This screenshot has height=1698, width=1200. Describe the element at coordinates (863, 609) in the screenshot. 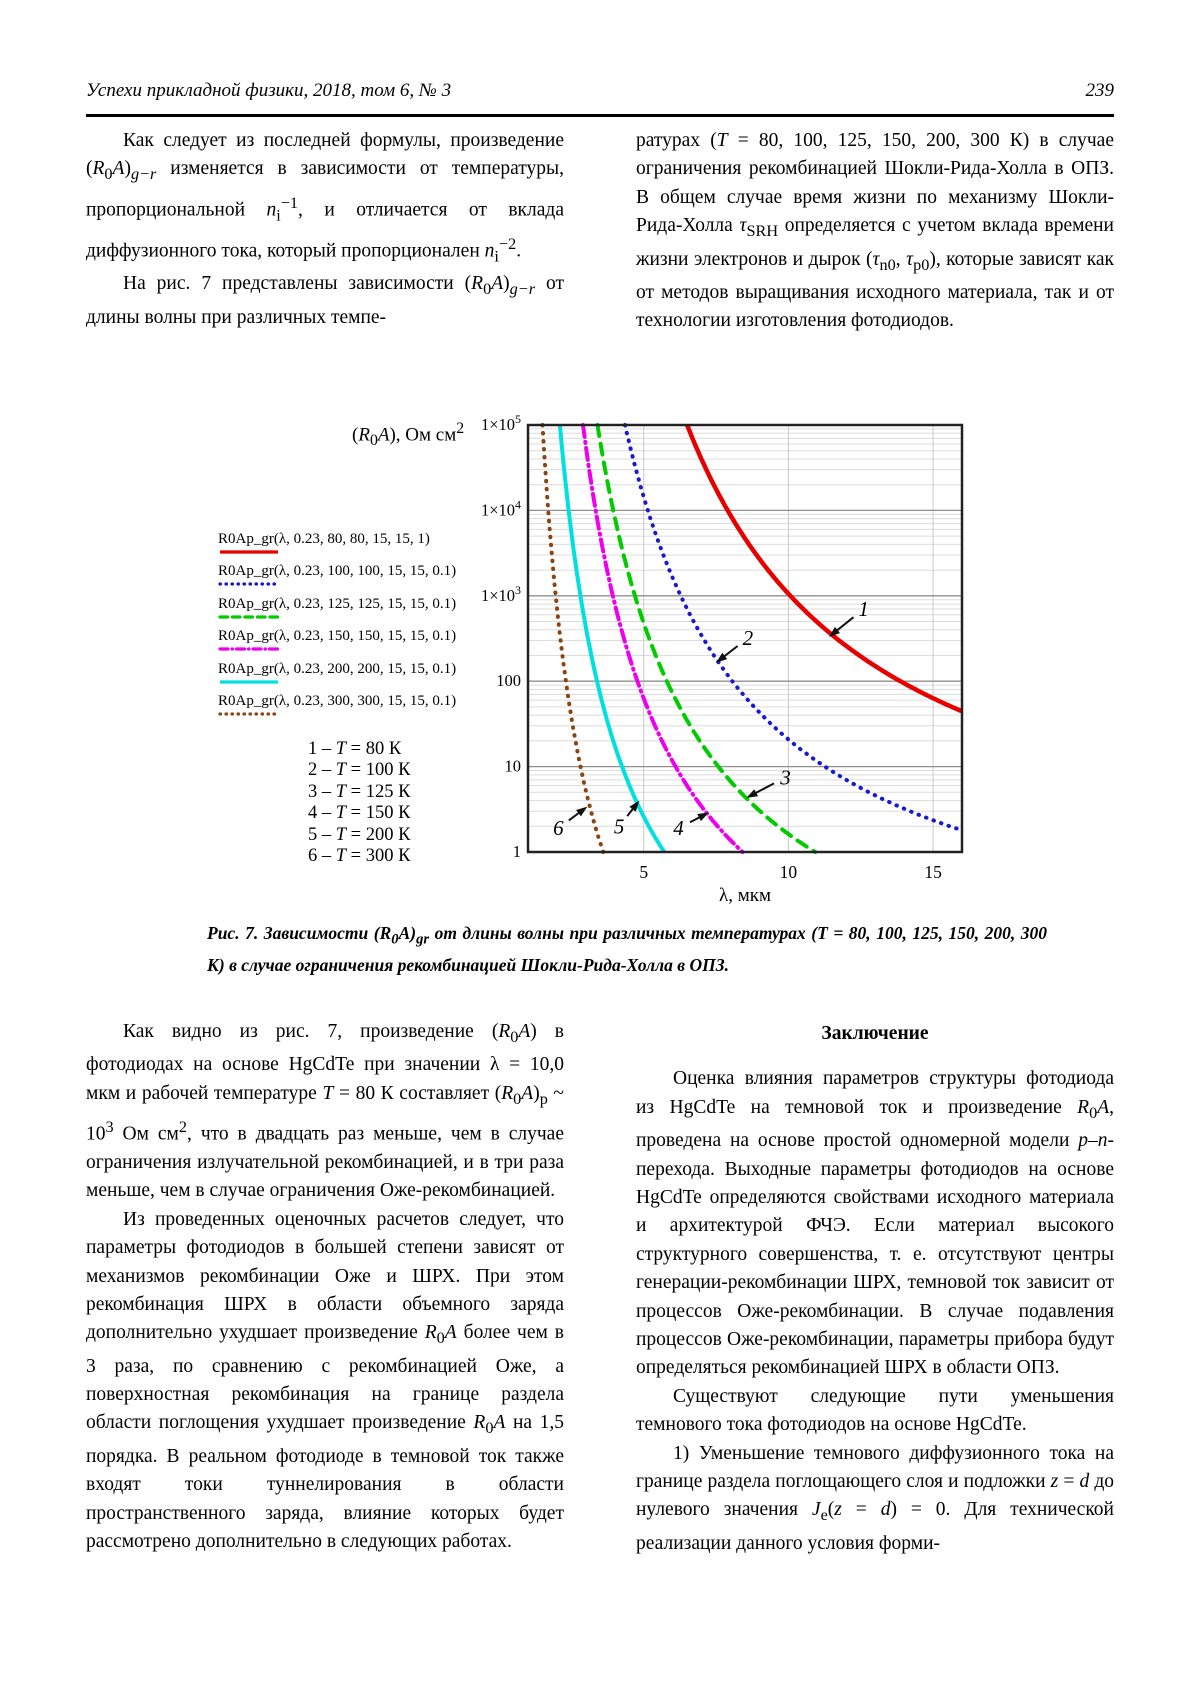

I see `curve-number-label: 1` at that location.